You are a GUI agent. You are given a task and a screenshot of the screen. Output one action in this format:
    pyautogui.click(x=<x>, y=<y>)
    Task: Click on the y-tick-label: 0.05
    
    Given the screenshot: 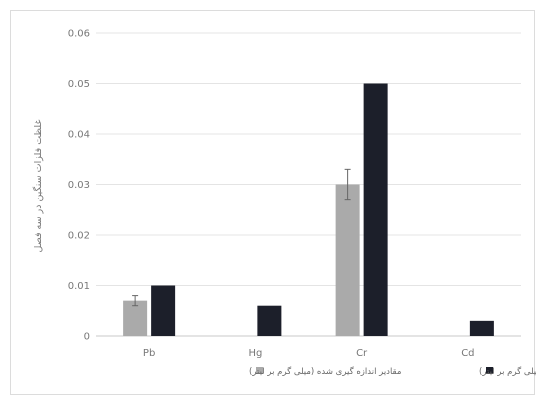 What is the action you would take?
    pyautogui.click(x=79, y=84)
    